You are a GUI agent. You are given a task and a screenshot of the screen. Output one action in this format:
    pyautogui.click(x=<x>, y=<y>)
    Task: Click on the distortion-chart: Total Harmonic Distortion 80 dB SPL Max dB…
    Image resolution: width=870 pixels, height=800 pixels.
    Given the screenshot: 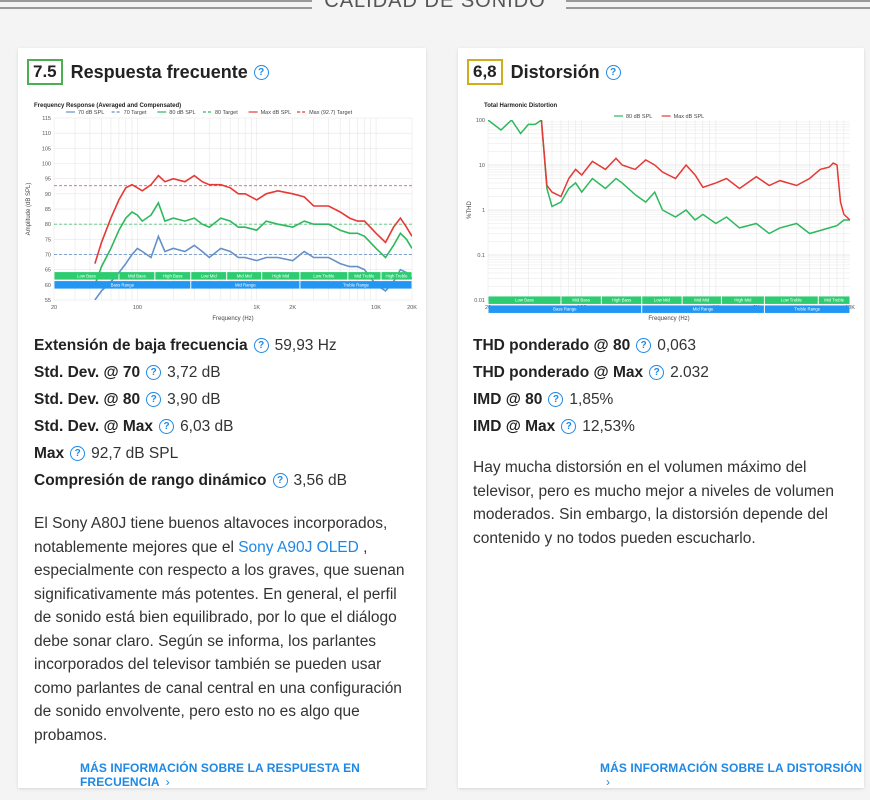 What is the action you would take?
    pyautogui.click(x=661, y=212)
    